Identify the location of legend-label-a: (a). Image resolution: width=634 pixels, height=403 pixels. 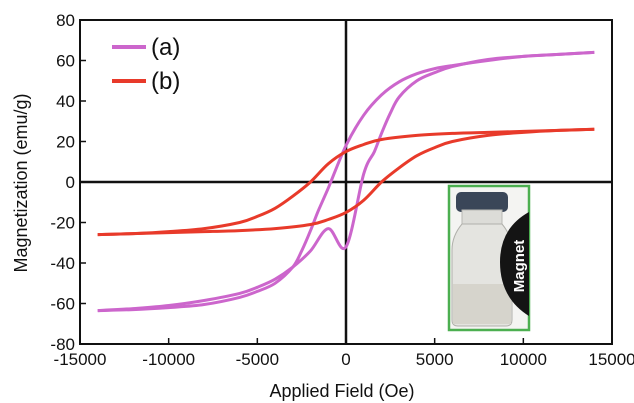
(165, 47).